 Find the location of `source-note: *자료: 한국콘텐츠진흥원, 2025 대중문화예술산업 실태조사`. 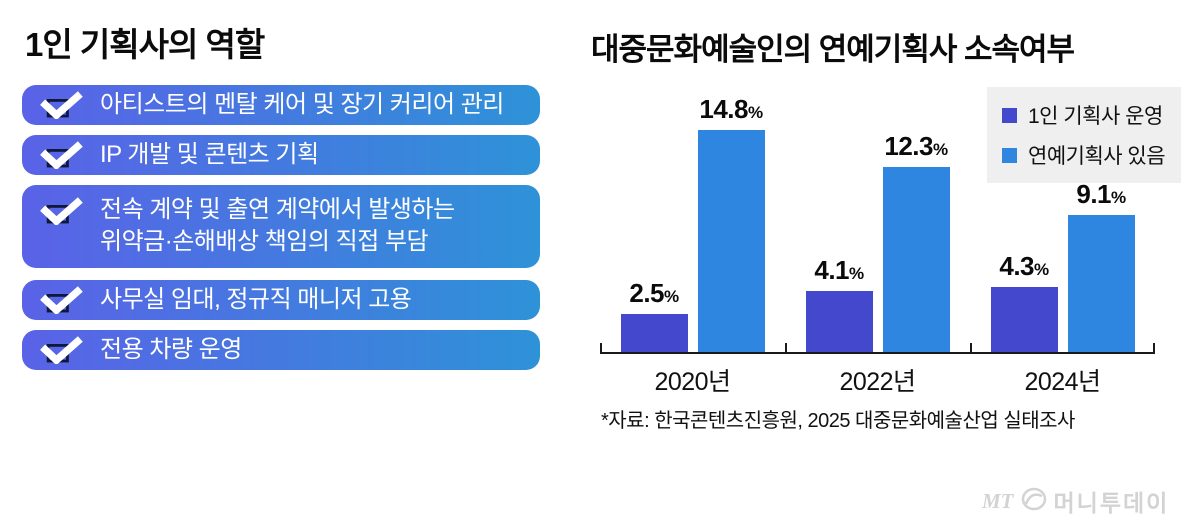

source-note: *자료: 한국콘텐츠진흥원, 2025 대중문화예술산업 실태조사 is located at coordinates (838, 421).